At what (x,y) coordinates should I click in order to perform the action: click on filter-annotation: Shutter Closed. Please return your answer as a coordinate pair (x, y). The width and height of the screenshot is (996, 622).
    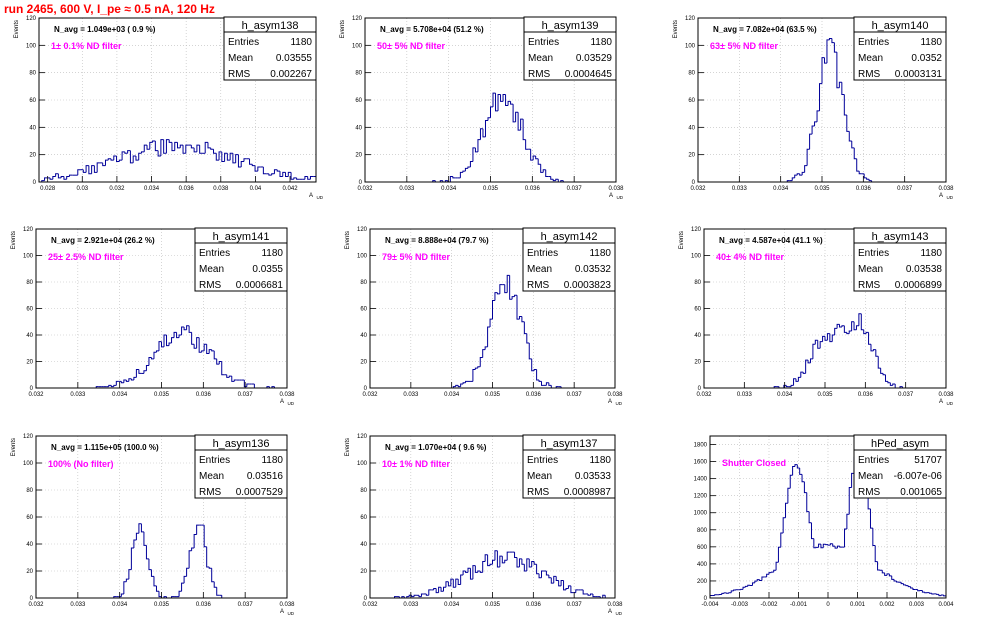
    Looking at the image, I should click on (754, 463).